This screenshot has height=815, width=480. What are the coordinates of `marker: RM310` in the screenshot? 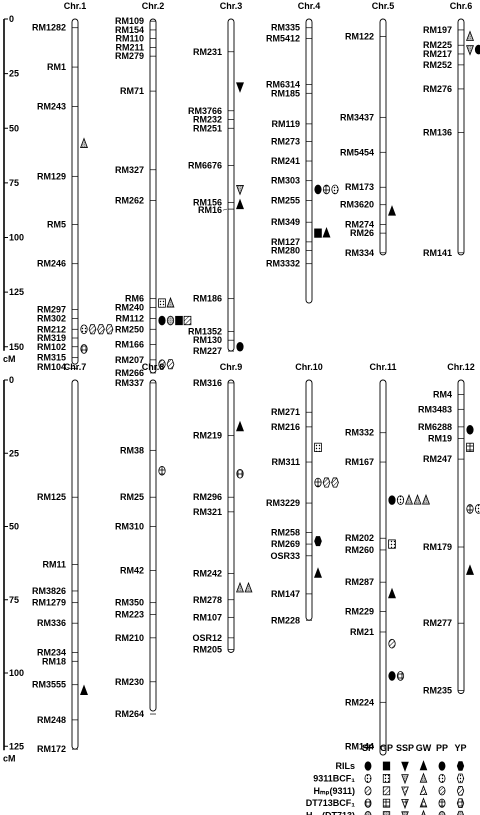 It's located at (135, 527).